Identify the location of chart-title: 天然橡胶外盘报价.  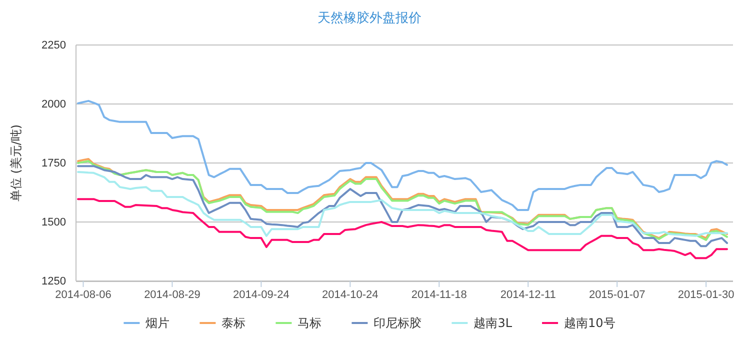
(370, 18).